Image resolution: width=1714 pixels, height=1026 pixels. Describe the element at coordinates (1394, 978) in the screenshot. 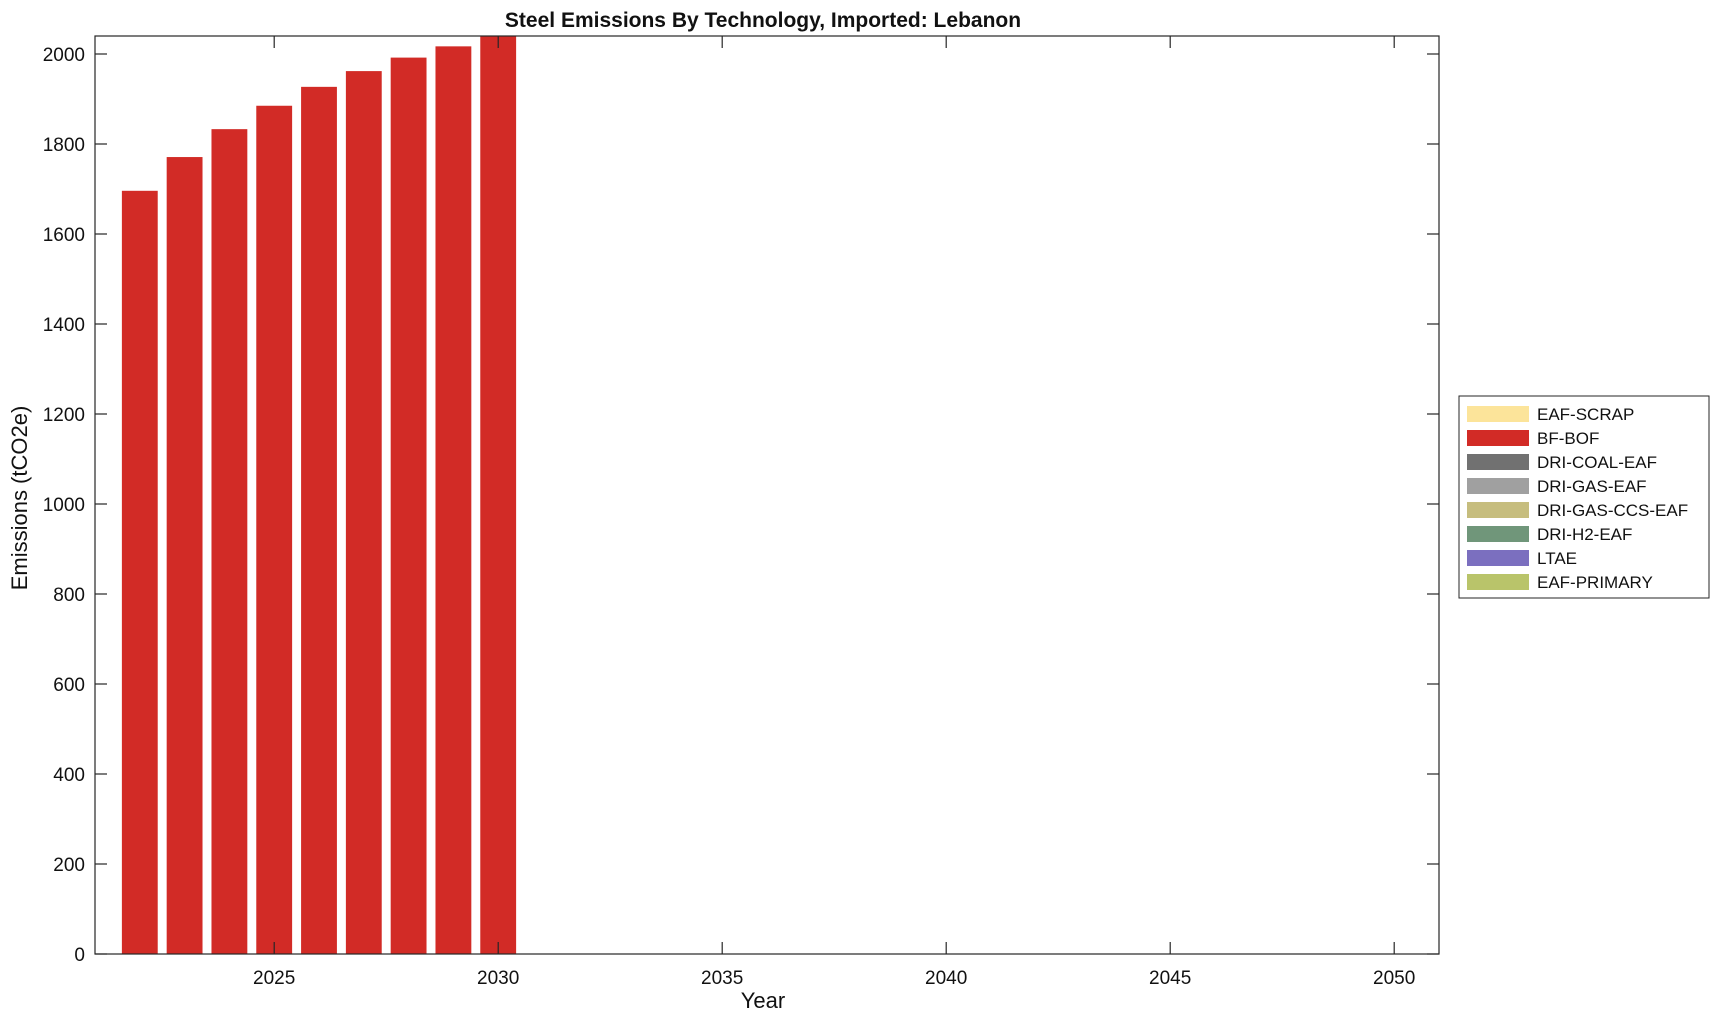

I see `x-tick-label-2050: 2050` at that location.